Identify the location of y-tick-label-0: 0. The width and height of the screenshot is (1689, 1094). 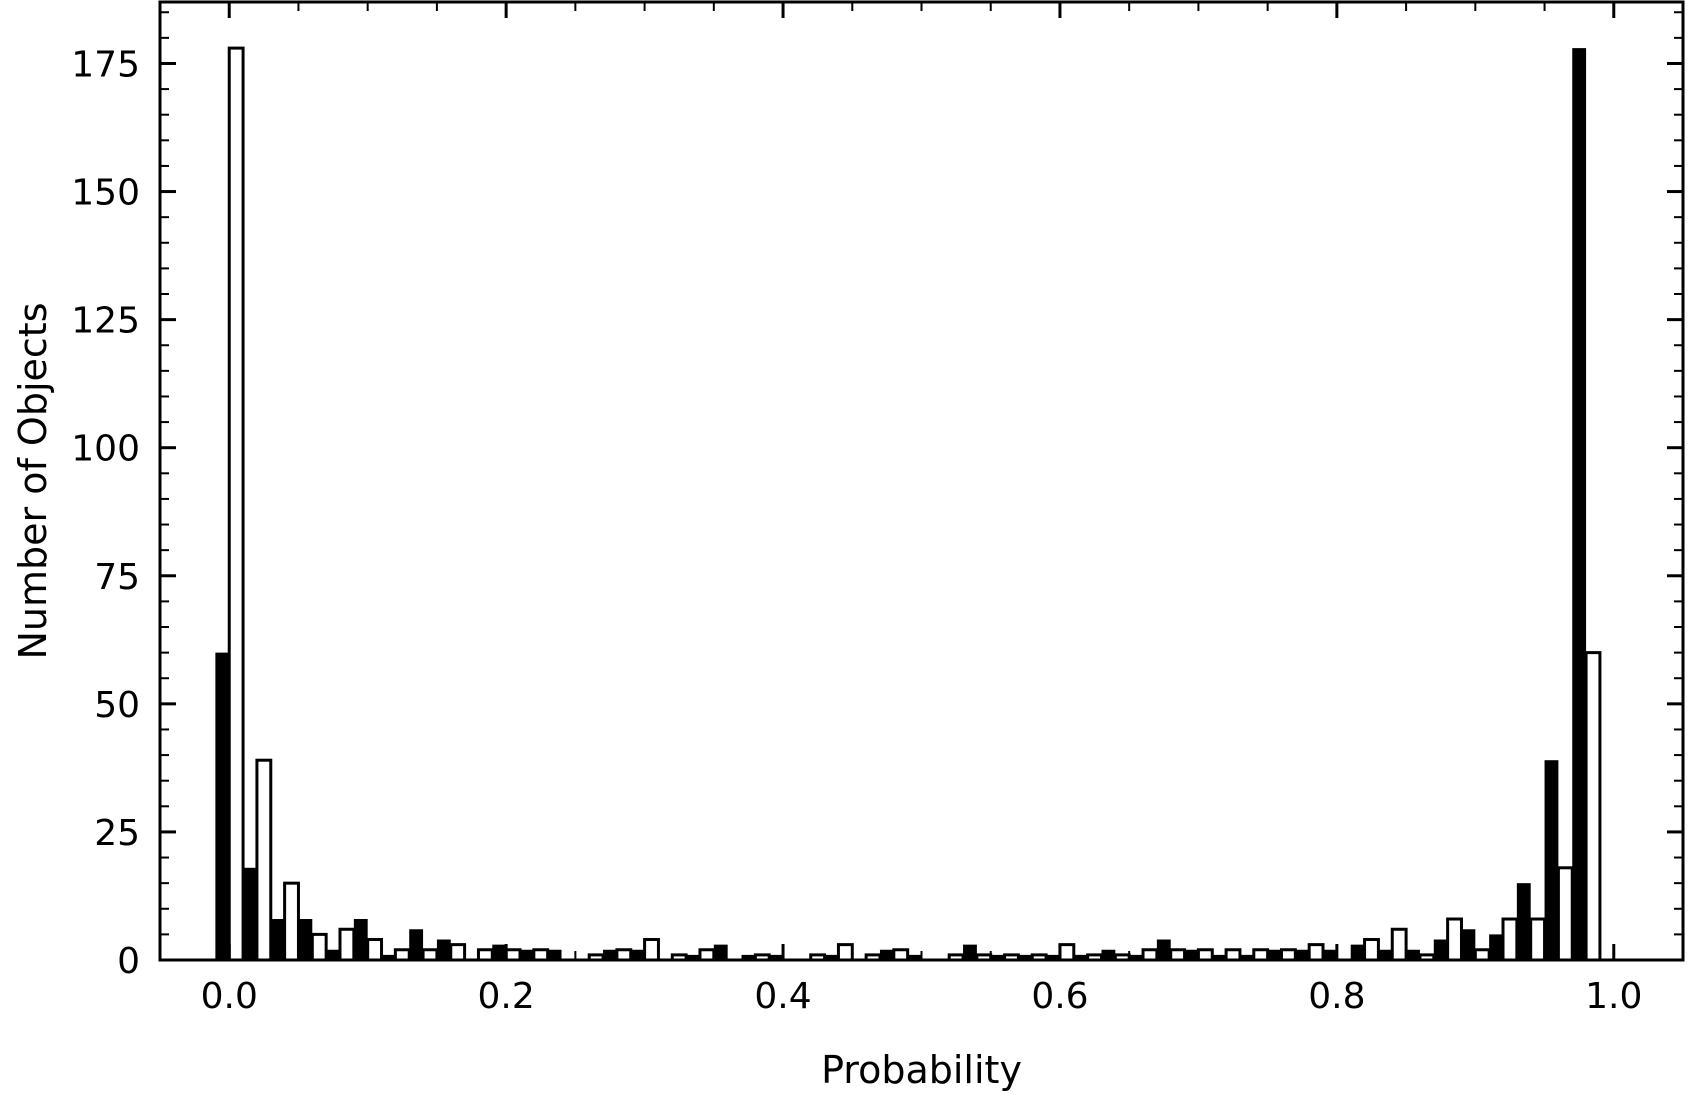
(128, 961).